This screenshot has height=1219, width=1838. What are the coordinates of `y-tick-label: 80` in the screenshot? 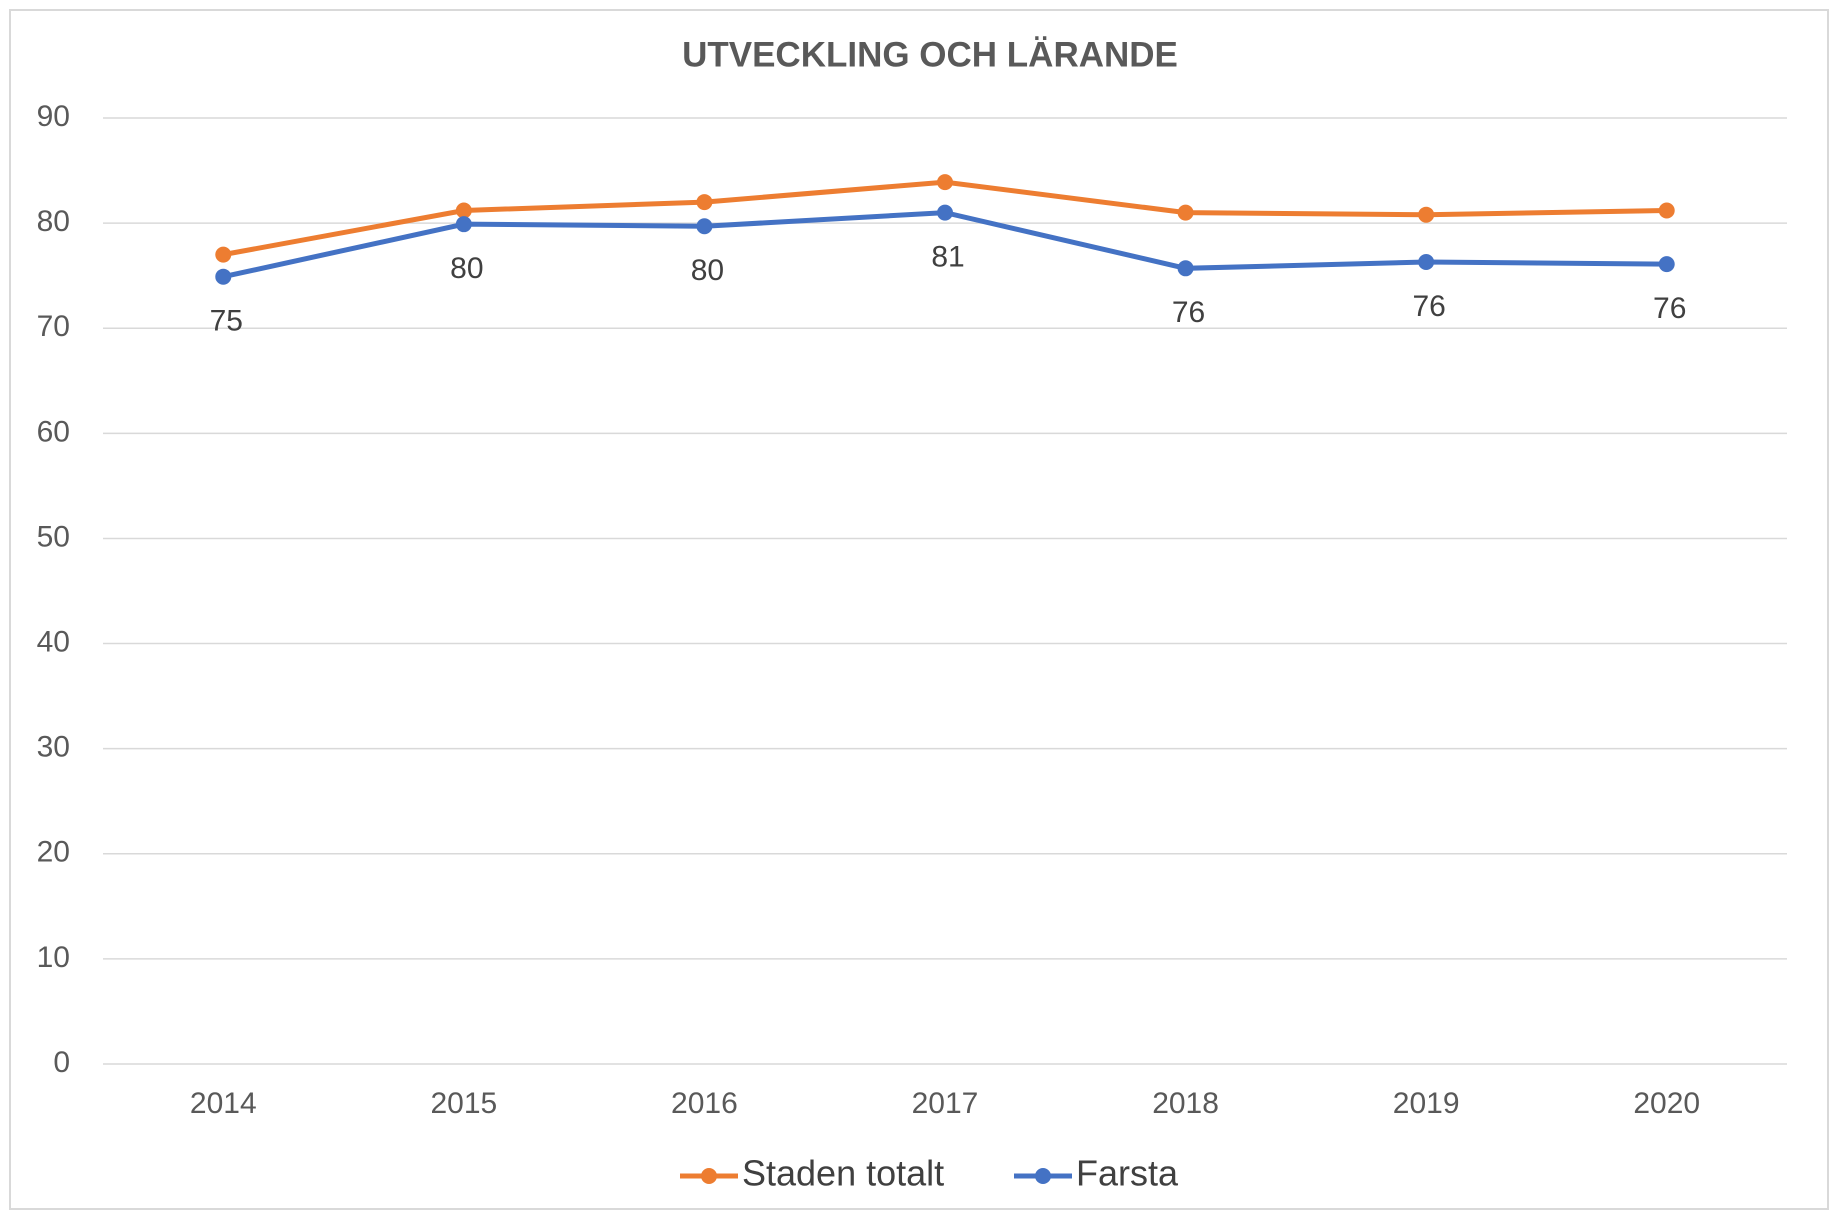 It's located at (53, 221).